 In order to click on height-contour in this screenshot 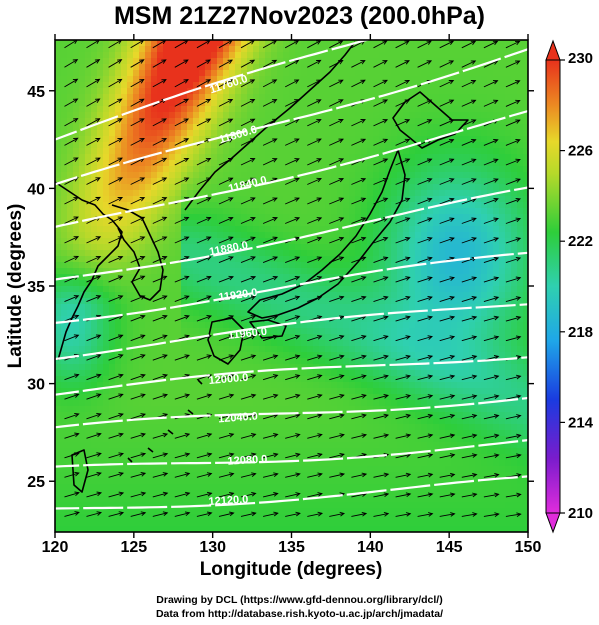, I will do `click(291, 332)`.